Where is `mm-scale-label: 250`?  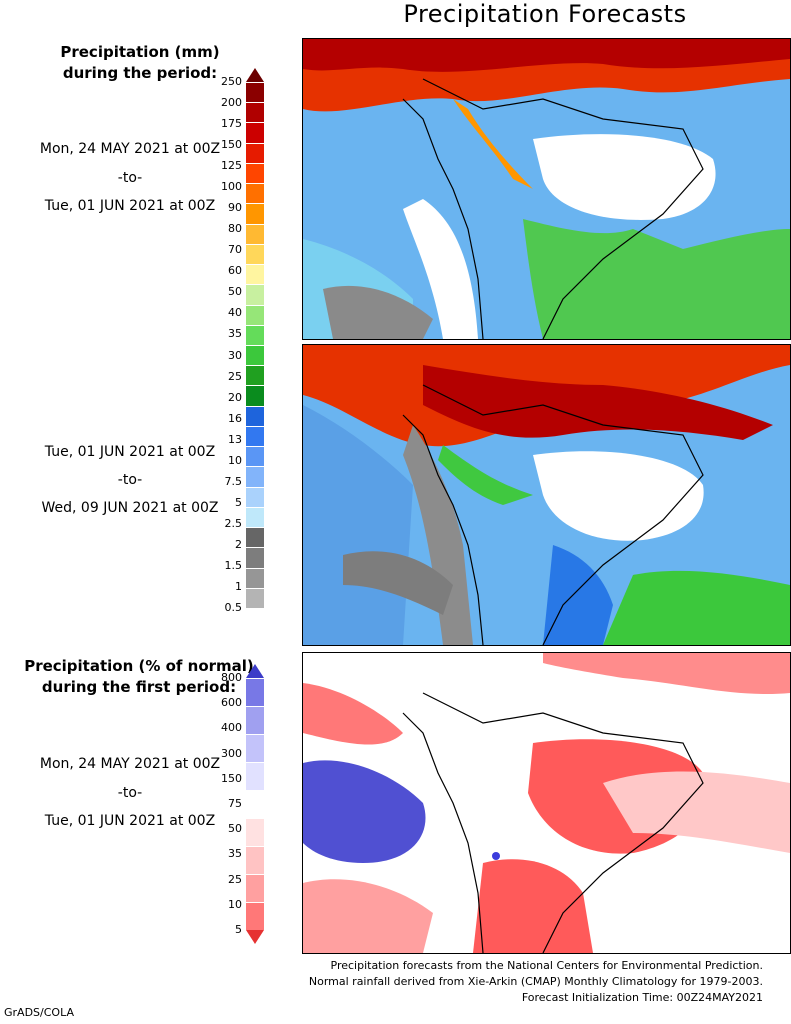 mm-scale-label: 250 is located at coordinates (231, 81).